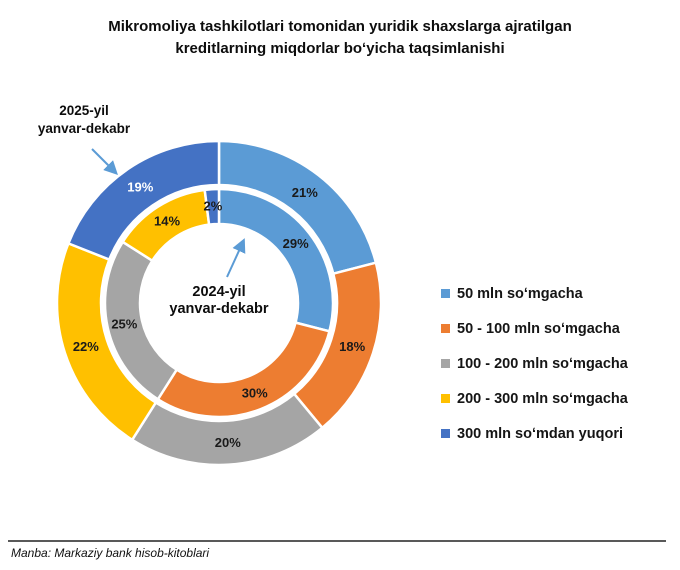 This screenshot has height=570, width=680. Describe the element at coordinates (255, 393) in the screenshot. I see `segment-label: 30%` at that location.